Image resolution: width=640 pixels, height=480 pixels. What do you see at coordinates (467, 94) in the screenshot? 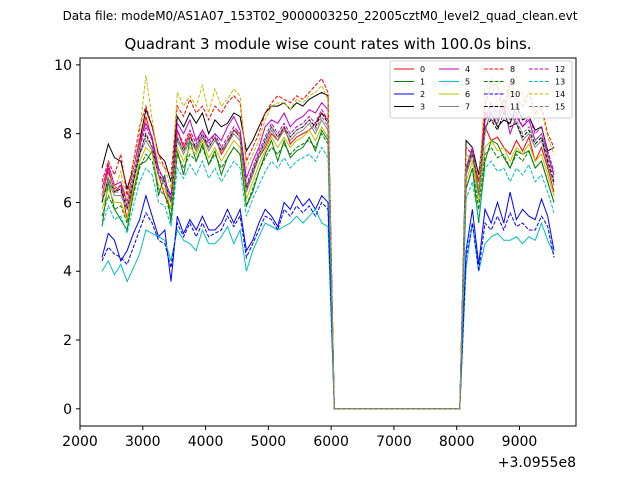
I see `legend-label-6: 6` at bounding box center [467, 94].